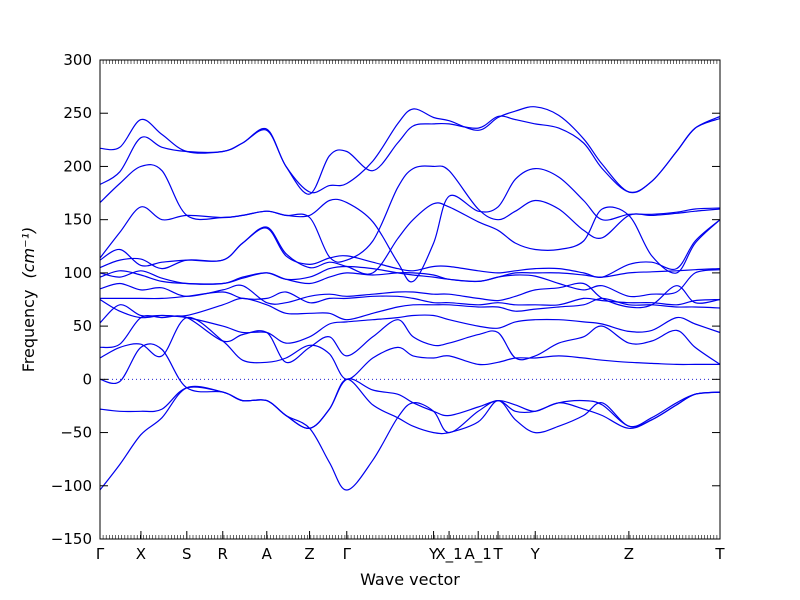 The width and height of the screenshot is (800, 600). Describe the element at coordinates (478, 554) in the screenshot. I see `x-tick-label: A_1` at that location.